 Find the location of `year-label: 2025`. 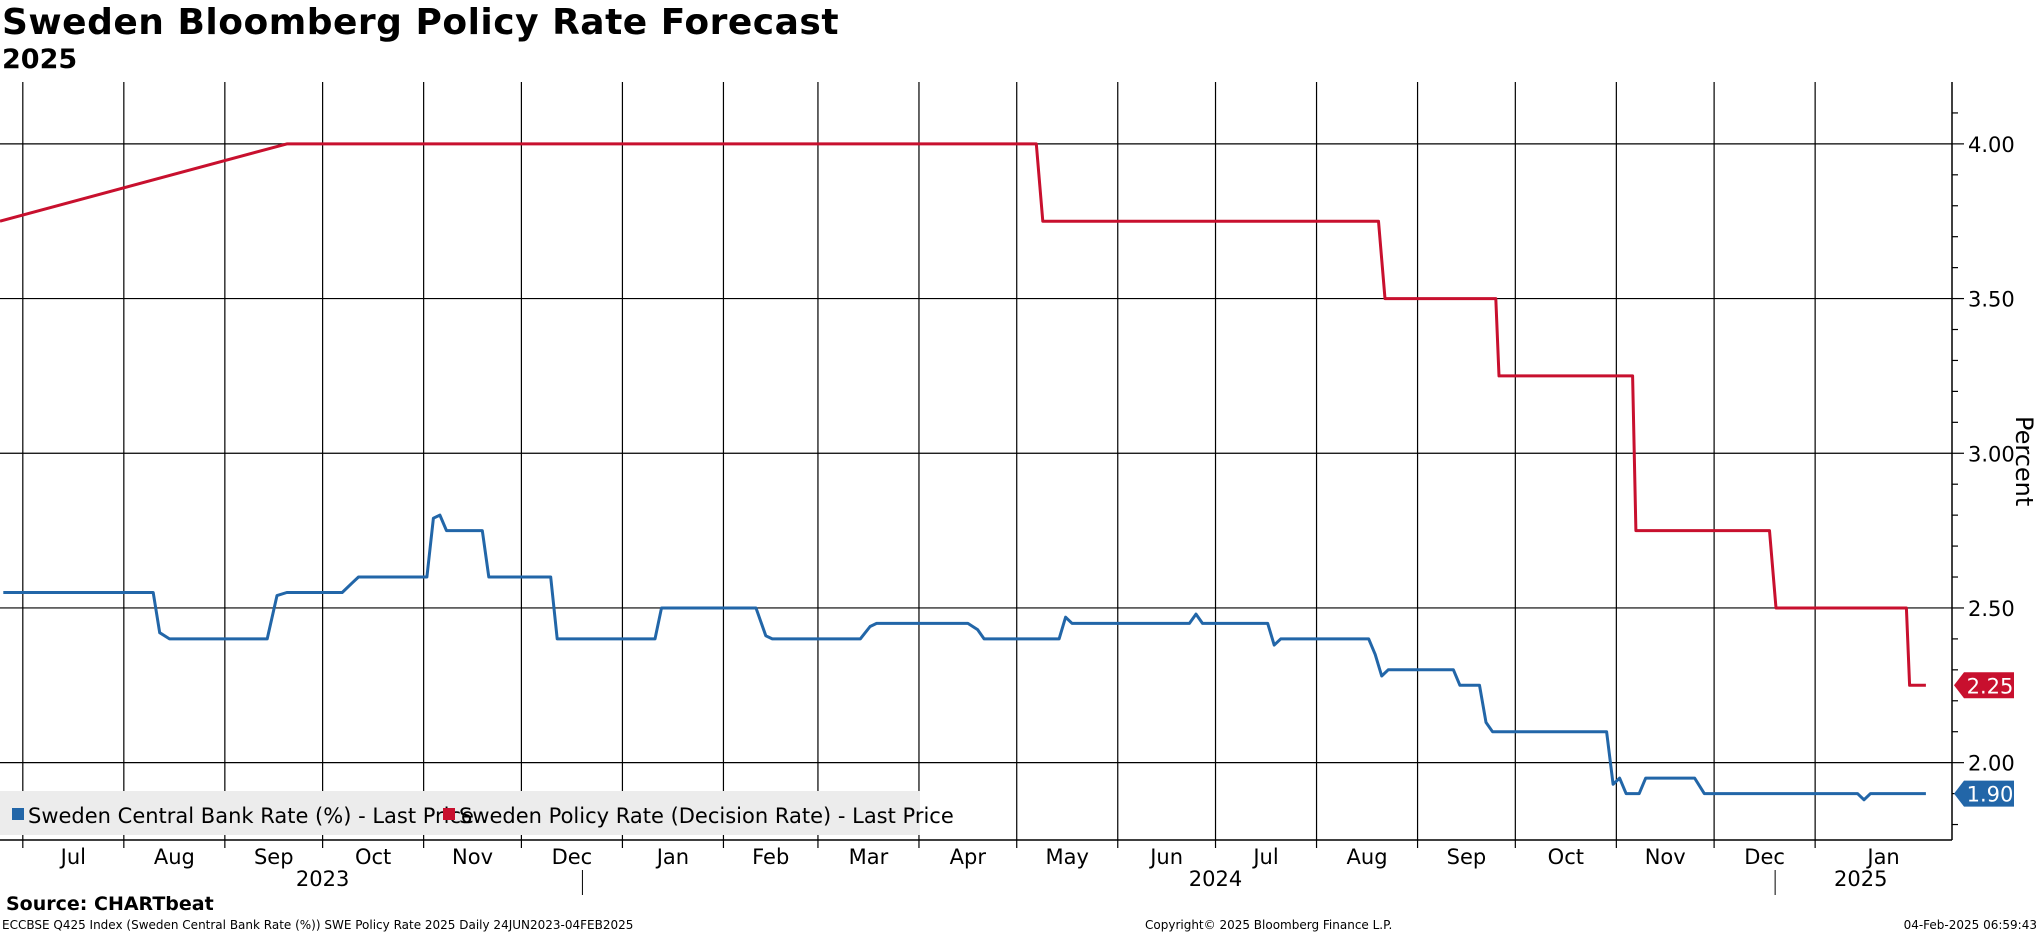

year-label: 2025 is located at coordinates (1860, 879).